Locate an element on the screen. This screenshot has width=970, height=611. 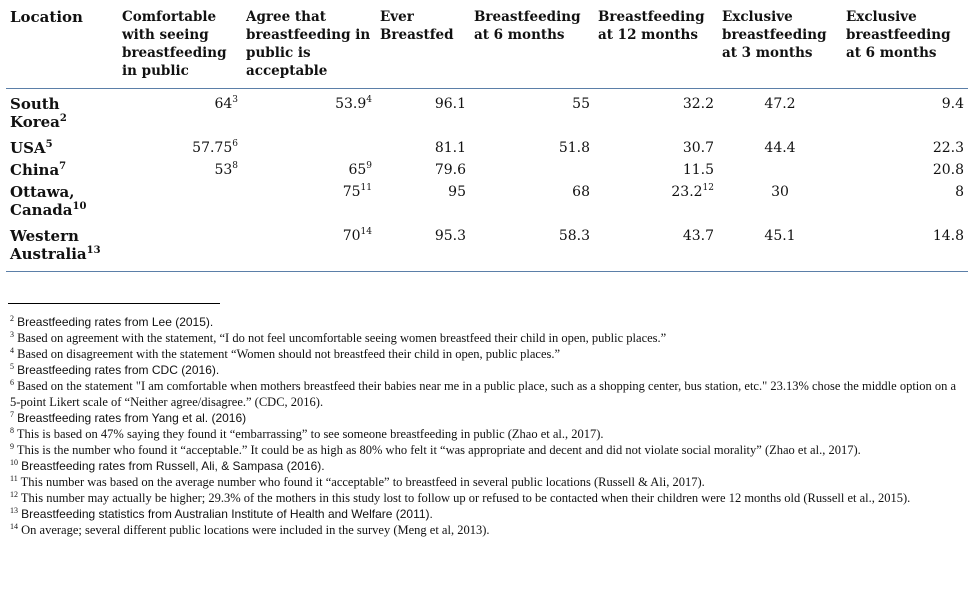
location-name: China is located at coordinates (35, 170).